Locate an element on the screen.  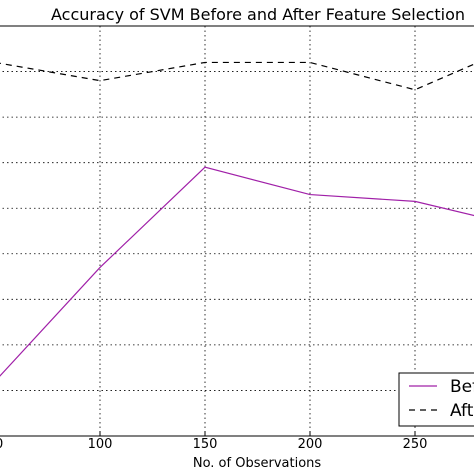
legend: Before After is located at coordinates (436, 399).